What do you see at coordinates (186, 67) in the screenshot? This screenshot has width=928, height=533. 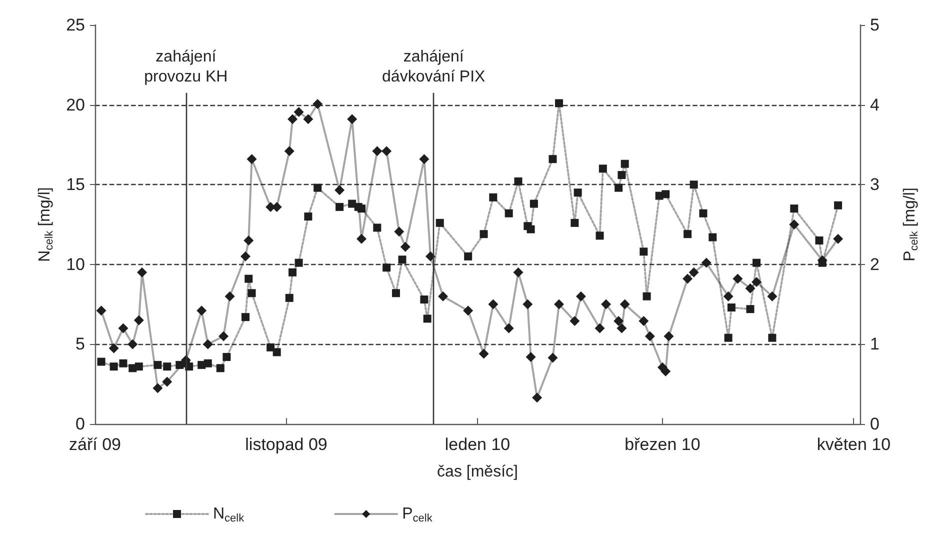 I see `ref-line-label: zahájení provozu KH` at bounding box center [186, 67].